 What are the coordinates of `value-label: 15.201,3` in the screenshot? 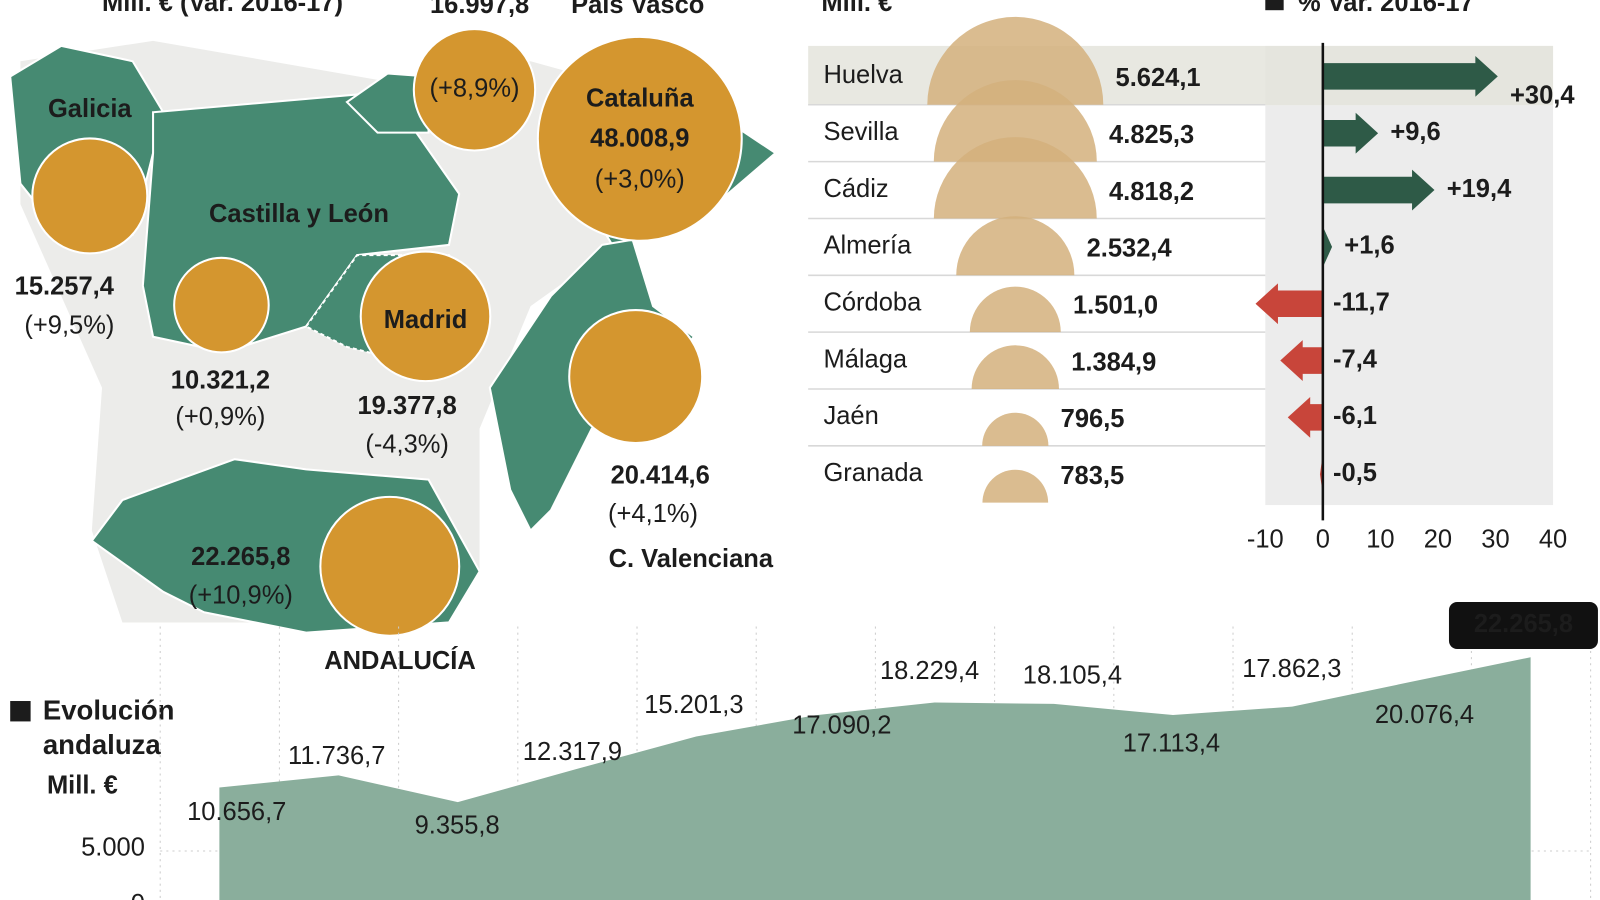 It's located at (693, 705).